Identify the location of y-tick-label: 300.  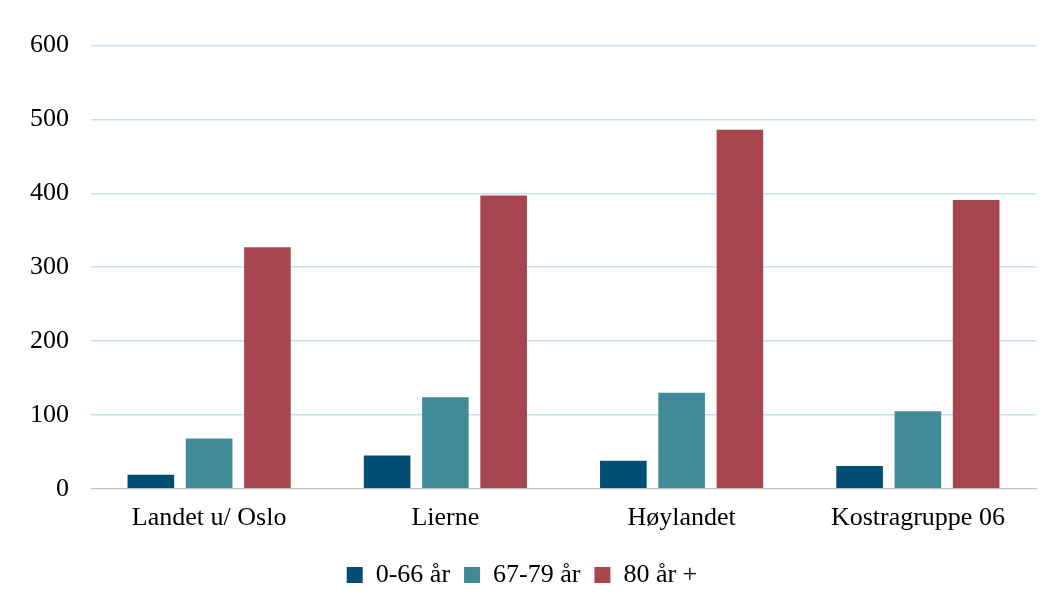
(49, 266).